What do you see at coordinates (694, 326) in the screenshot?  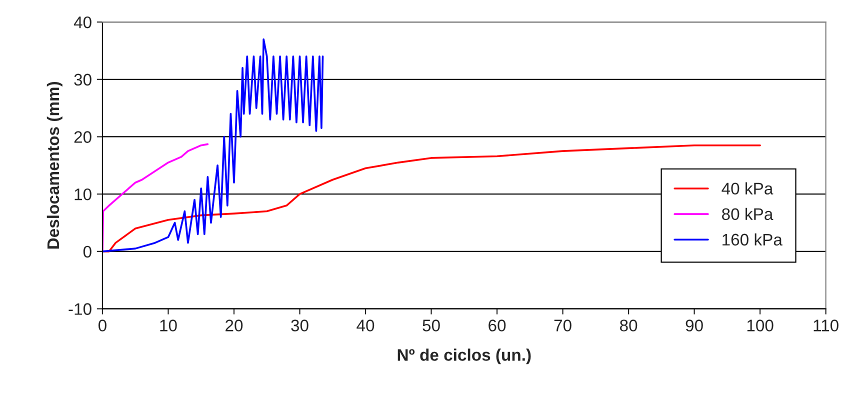 I see `x-tick-label: 90` at bounding box center [694, 326].